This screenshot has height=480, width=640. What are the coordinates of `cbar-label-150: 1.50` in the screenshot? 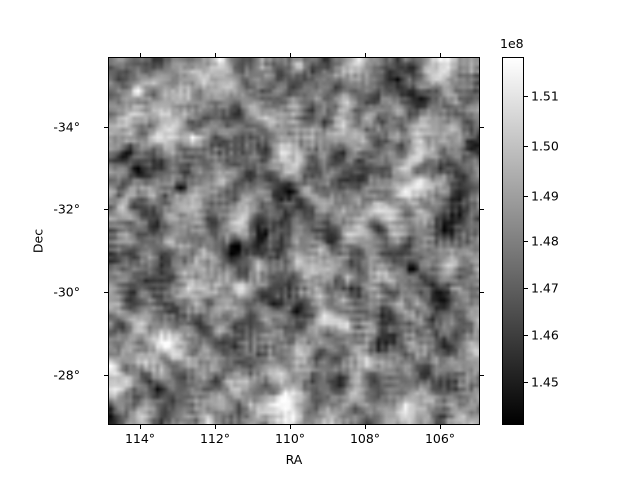 It's located at (545, 146).